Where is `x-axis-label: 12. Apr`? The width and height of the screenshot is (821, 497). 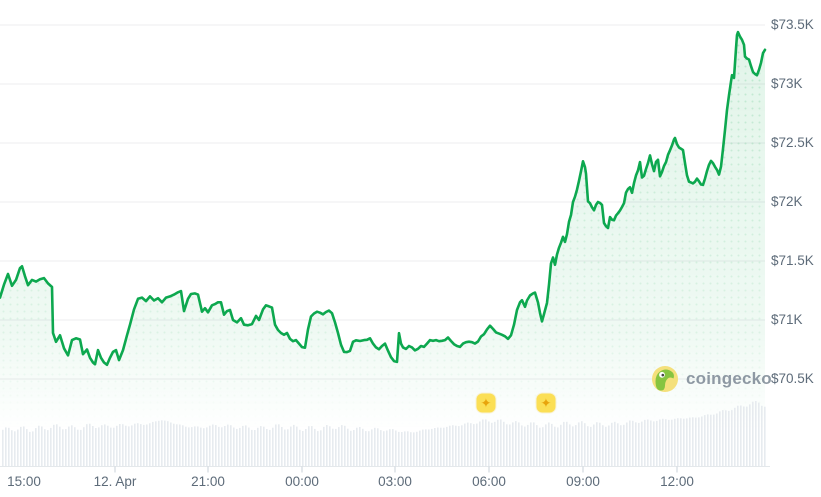 x-axis-label: 12. Apr is located at coordinates (115, 481).